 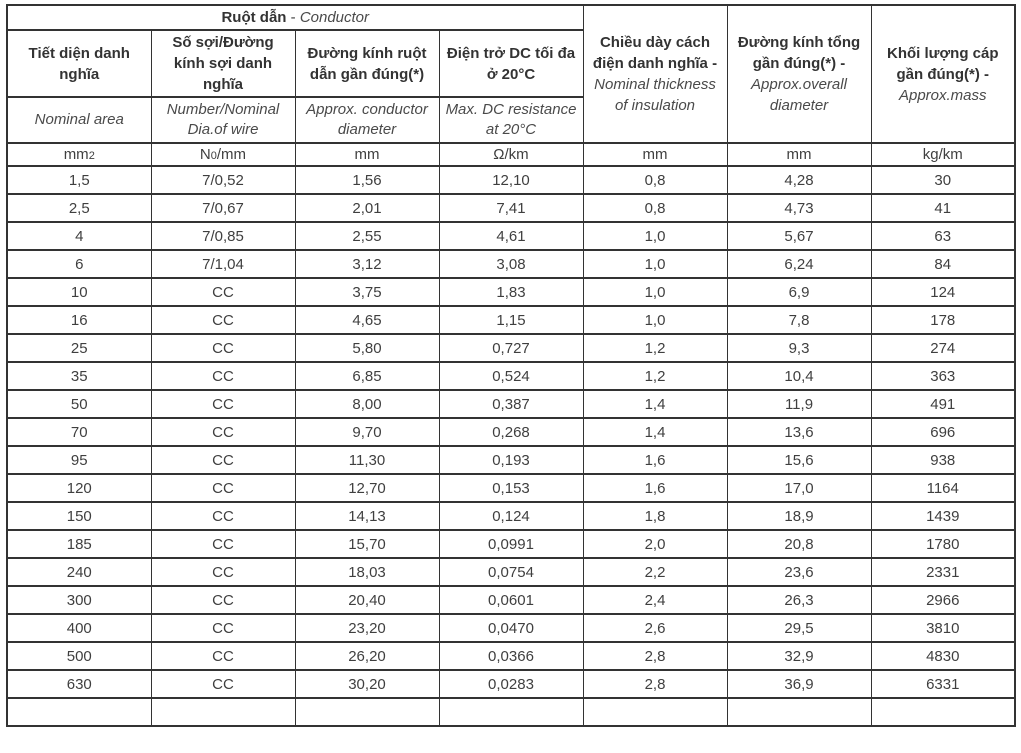 I want to click on table-cell-conductor-diameter: 26,20, so click(x=367, y=656).